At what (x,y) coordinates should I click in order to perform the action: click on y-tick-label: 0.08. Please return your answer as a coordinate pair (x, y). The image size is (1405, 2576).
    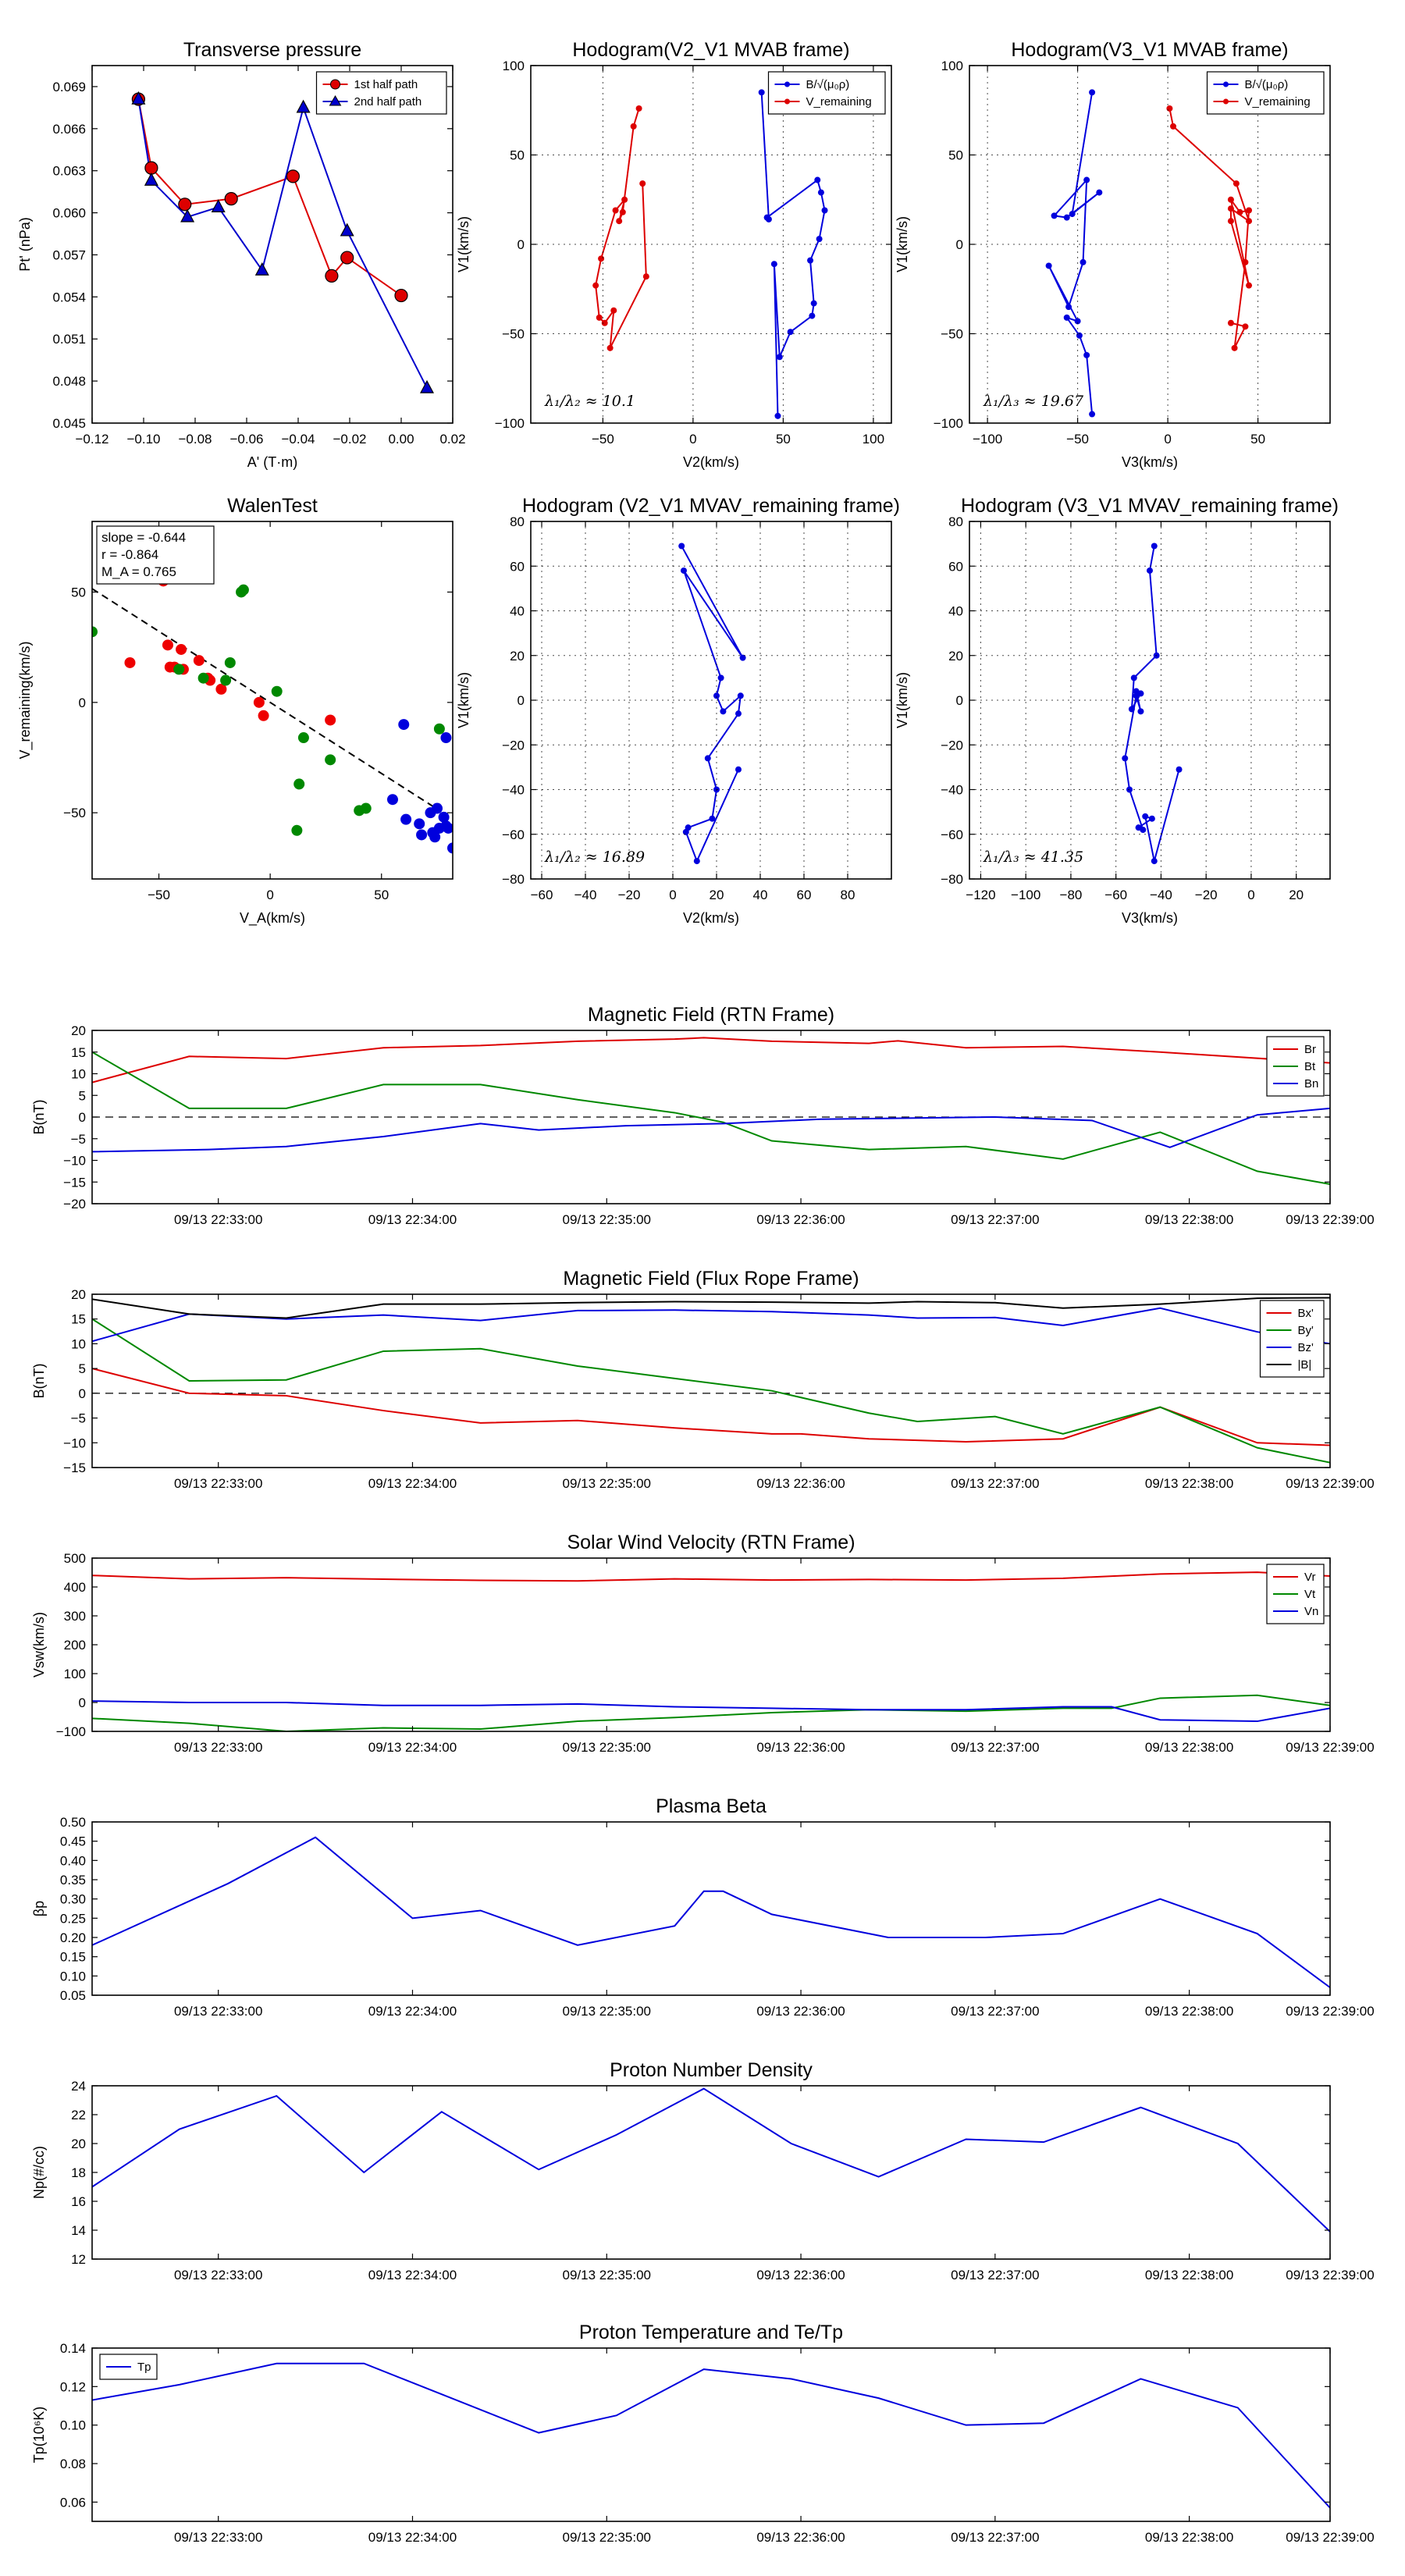
    Looking at the image, I should click on (73, 2464).